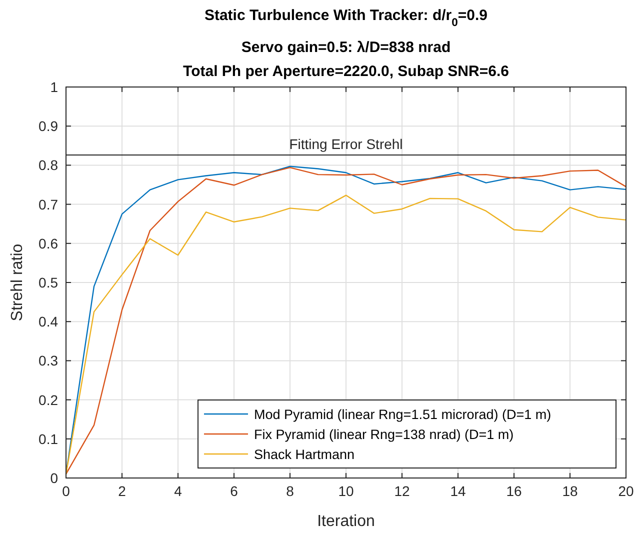 This screenshot has height=534, width=636. I want to click on y-tick-label: 0.4, so click(48, 322).